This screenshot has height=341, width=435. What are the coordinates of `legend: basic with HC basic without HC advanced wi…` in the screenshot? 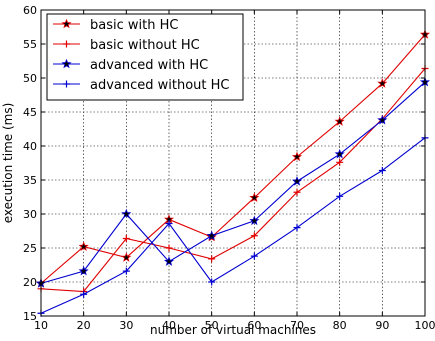 It's located at (145, 57).